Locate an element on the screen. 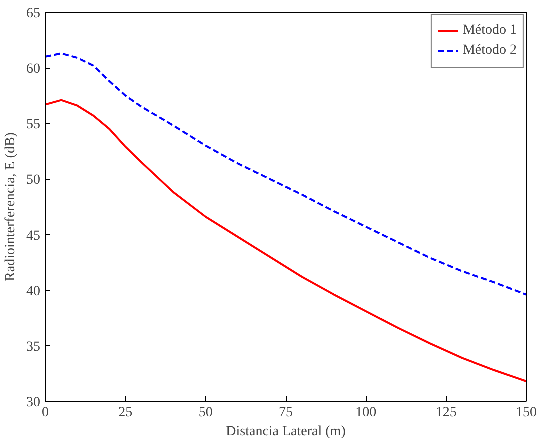 The image size is (546, 442). y-tick-label: 60 is located at coordinates (33, 70).